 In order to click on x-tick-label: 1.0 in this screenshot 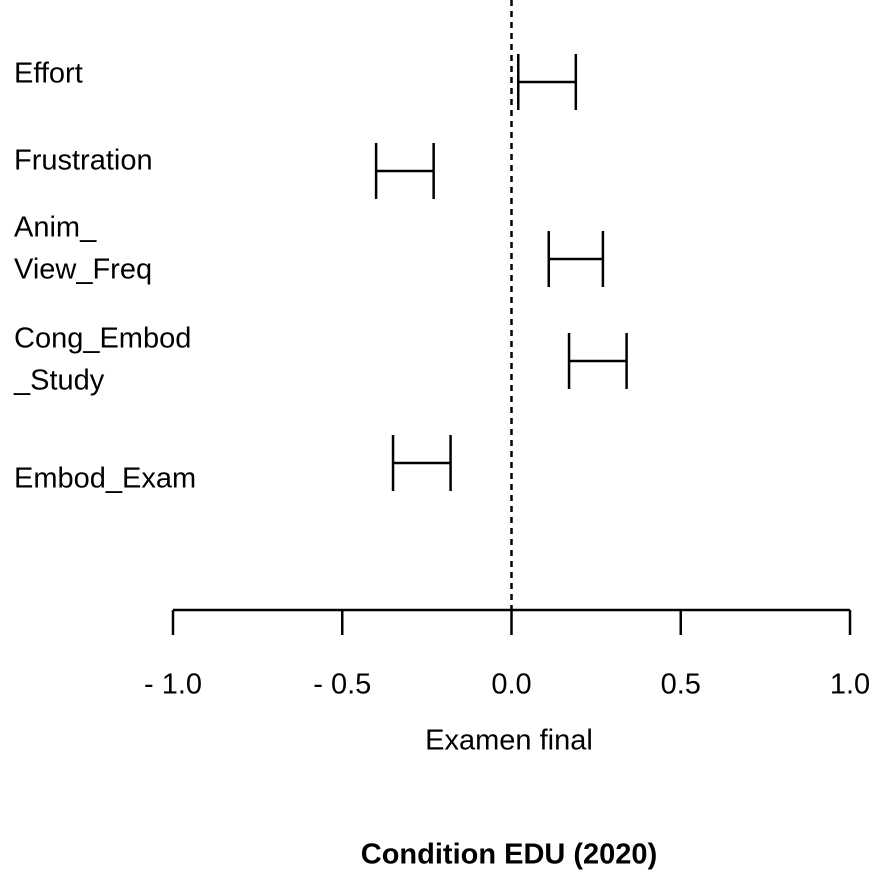, I will do `click(850, 685)`.